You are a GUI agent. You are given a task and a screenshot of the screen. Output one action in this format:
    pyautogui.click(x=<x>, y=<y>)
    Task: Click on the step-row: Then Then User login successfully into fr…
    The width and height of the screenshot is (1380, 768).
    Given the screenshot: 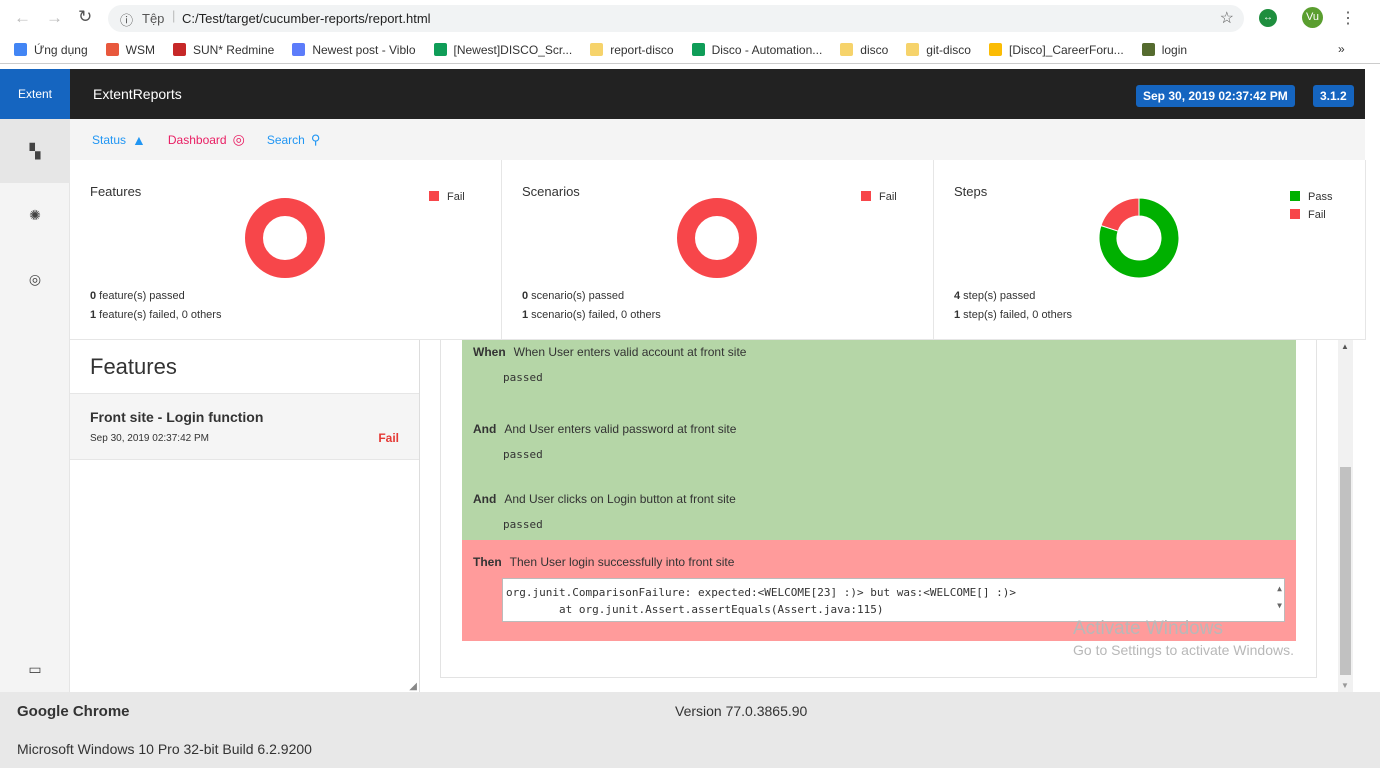 What is the action you would take?
    pyautogui.click(x=879, y=590)
    